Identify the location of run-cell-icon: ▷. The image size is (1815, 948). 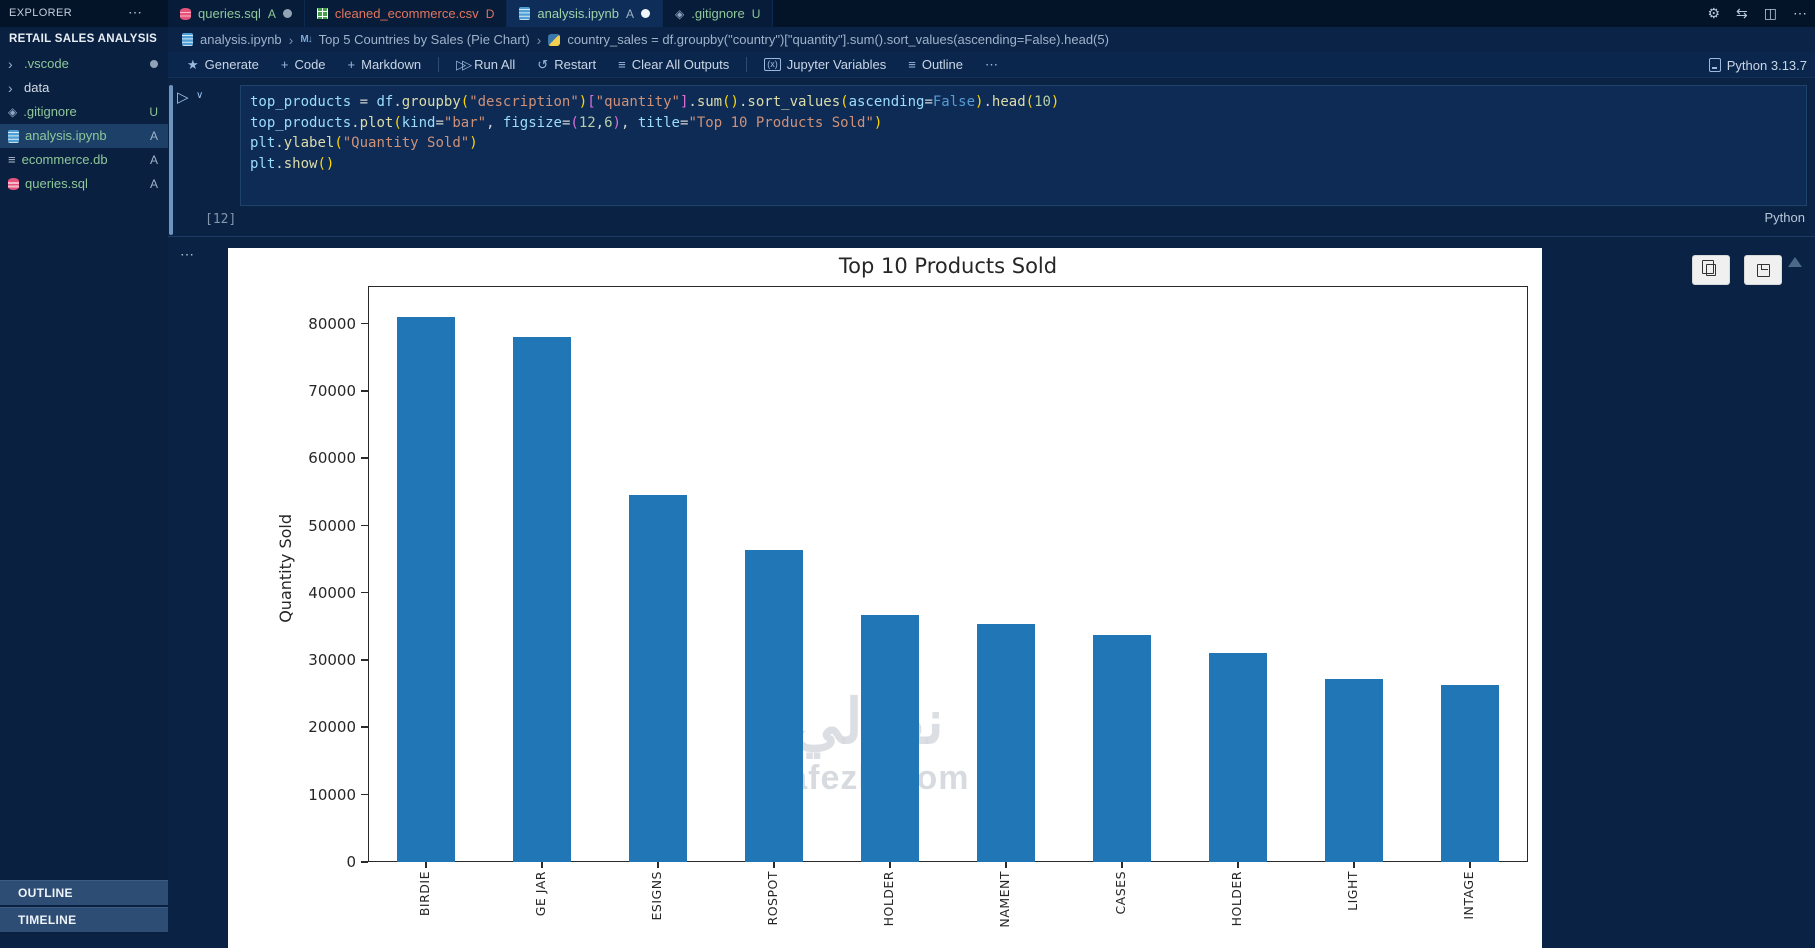
(183, 97).